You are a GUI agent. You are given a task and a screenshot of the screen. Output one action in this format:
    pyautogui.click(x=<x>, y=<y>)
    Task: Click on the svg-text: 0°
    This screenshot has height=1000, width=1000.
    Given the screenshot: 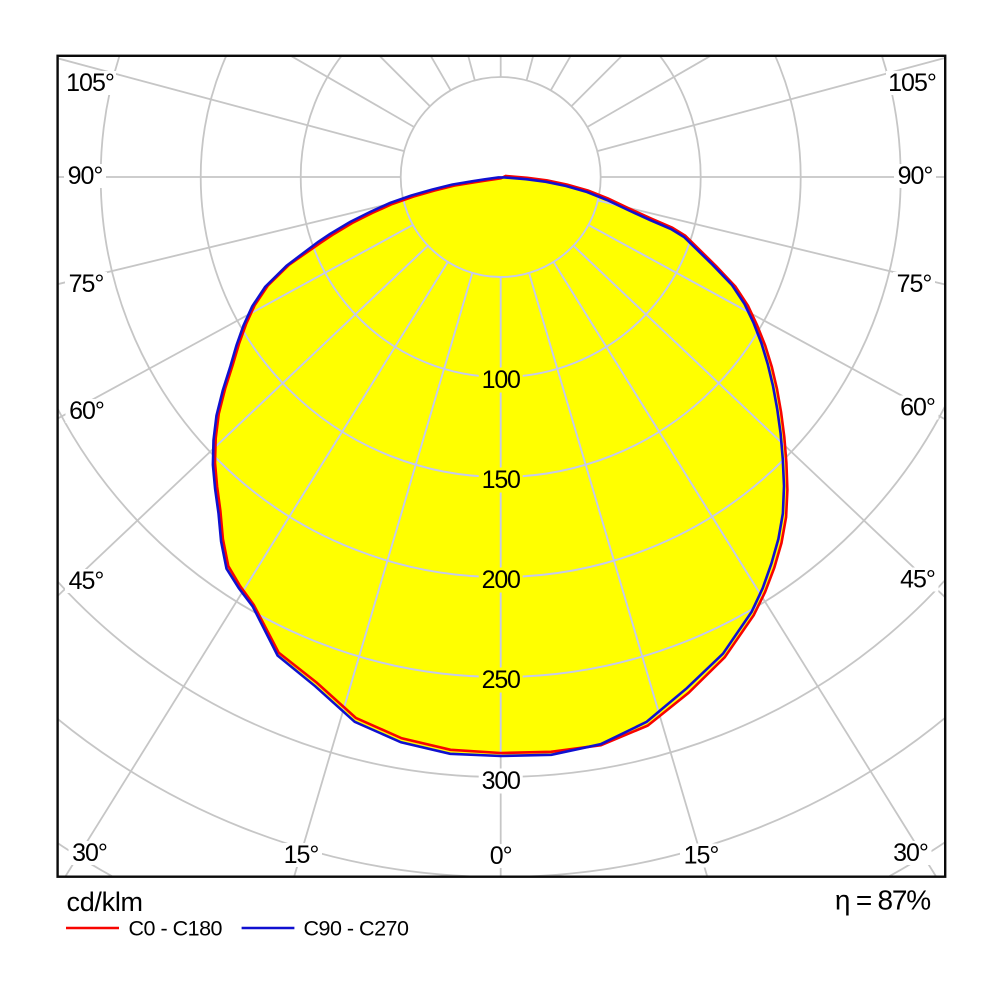 What is the action you would take?
    pyautogui.click(x=501, y=856)
    